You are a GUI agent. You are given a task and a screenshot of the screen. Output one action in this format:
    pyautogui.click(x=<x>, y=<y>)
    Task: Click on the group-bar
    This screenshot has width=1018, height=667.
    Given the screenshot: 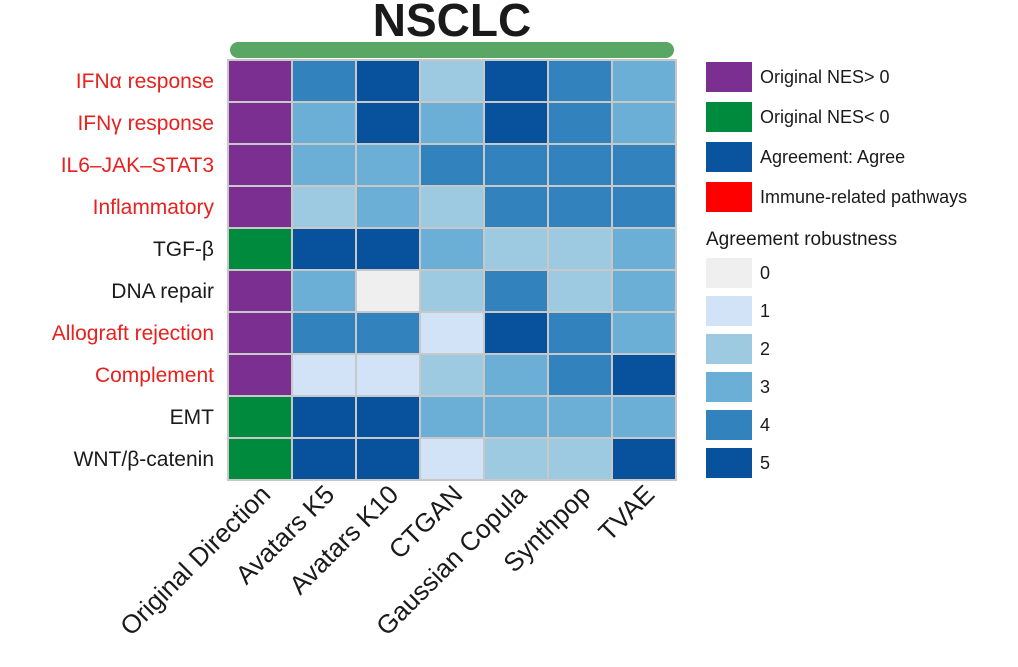 What is the action you would take?
    pyautogui.click(x=452, y=50)
    